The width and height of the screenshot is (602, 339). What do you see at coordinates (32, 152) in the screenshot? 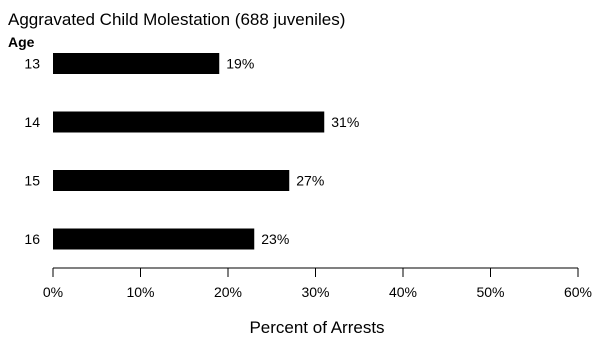
I see `category-labels: 13 14 15 16` at bounding box center [32, 152].